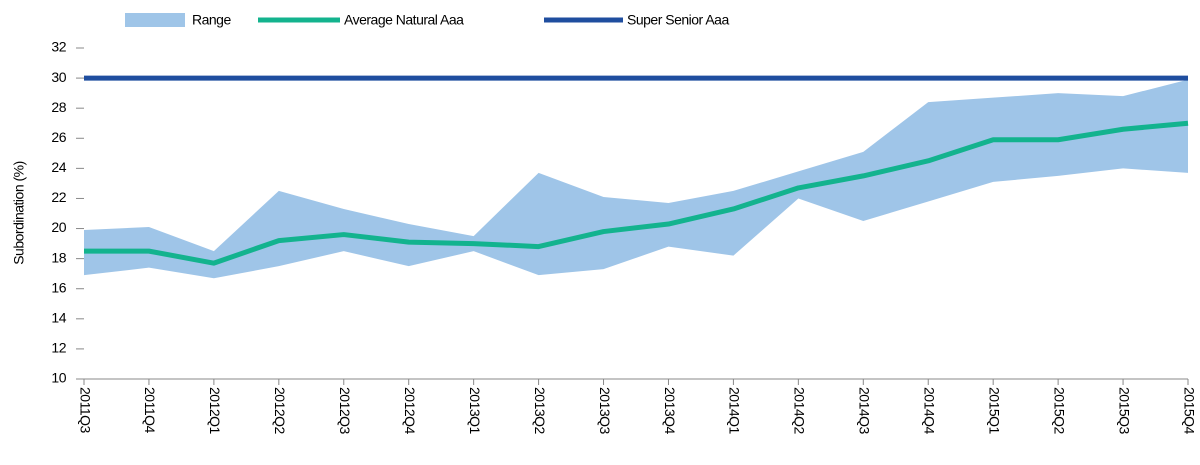 Image resolution: width=1200 pixels, height=465 pixels. What do you see at coordinates (404, 20) in the screenshot?
I see `legend-label: Average Natural Aaa` at bounding box center [404, 20].